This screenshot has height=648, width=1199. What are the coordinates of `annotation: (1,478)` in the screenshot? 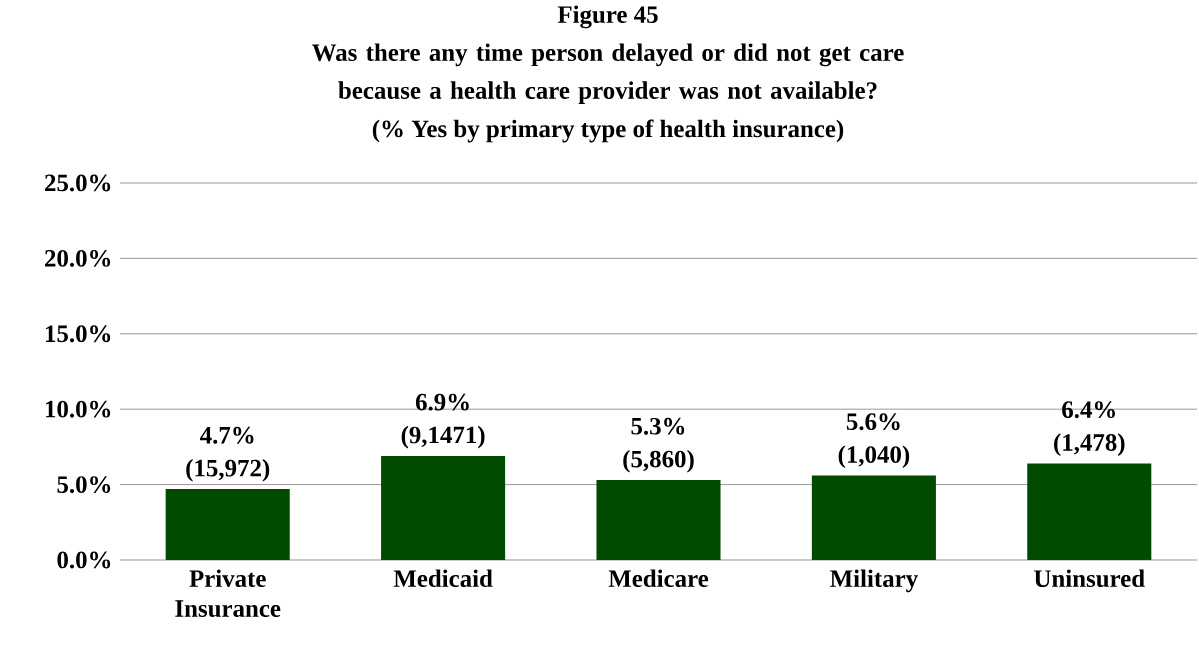 It's located at (1089, 444).